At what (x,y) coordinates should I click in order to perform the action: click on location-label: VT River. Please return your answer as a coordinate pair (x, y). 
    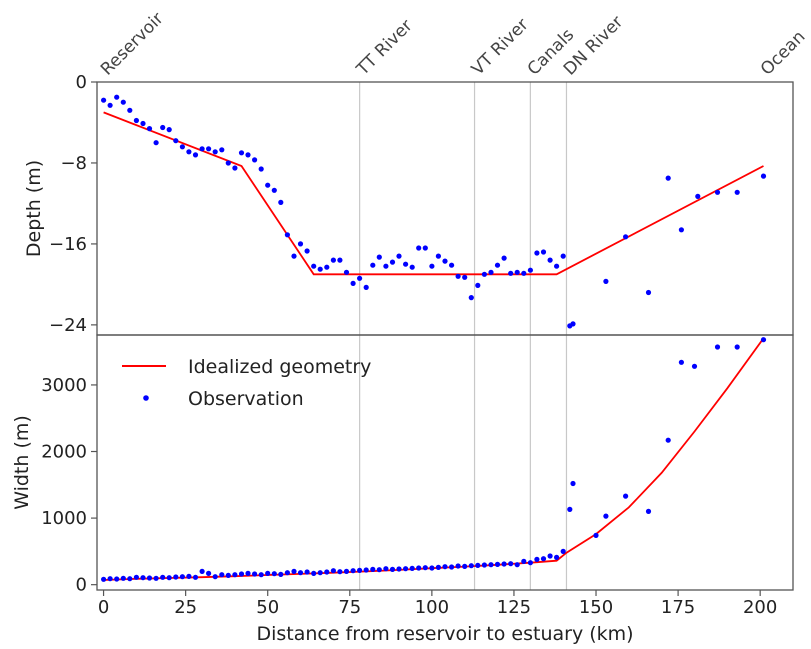
    Looking at the image, I should click on (500, 47).